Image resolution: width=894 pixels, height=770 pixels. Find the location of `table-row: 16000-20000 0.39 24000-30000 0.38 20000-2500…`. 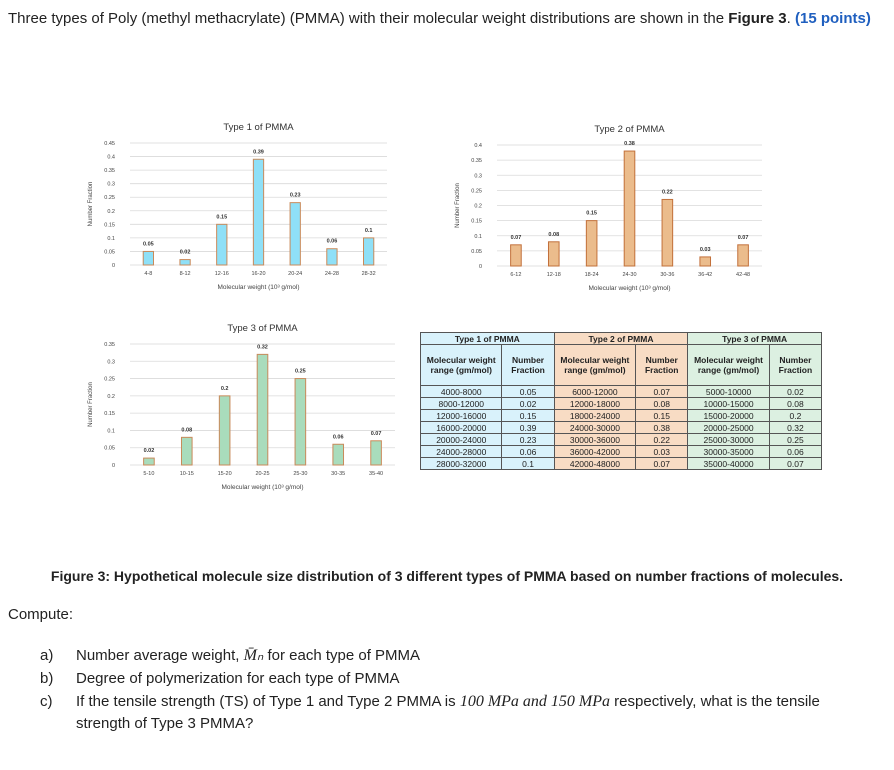

table-row: 16000-20000 0.39 24000-30000 0.38 20000-2500… is located at coordinates (621, 427).